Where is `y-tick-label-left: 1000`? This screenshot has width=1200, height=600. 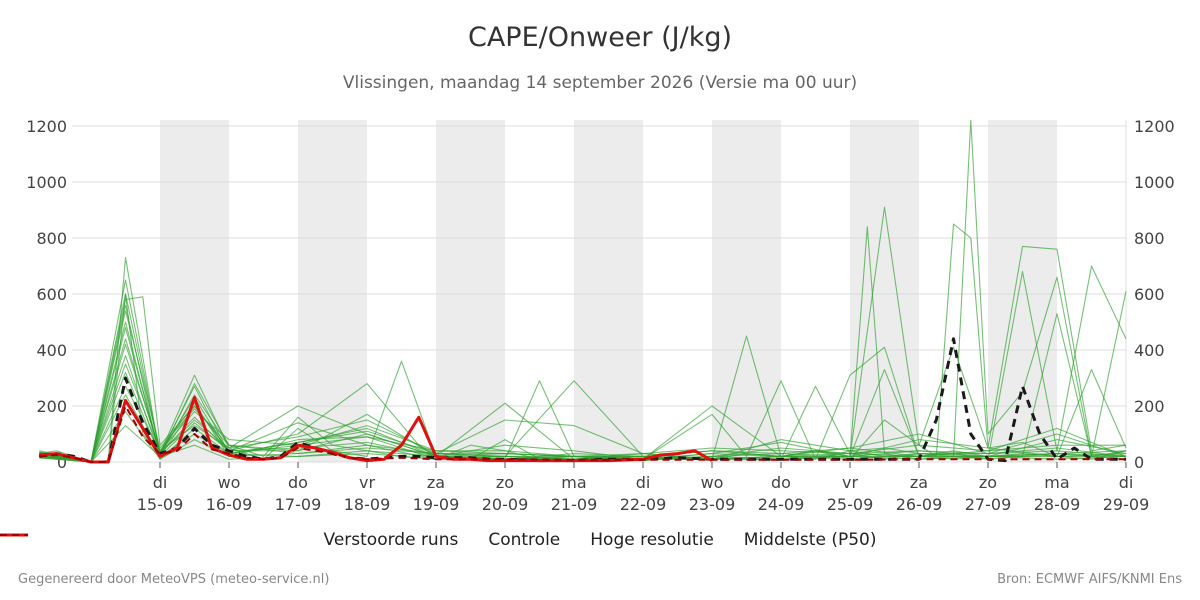 y-tick-label-left: 1000 is located at coordinates (46, 182).